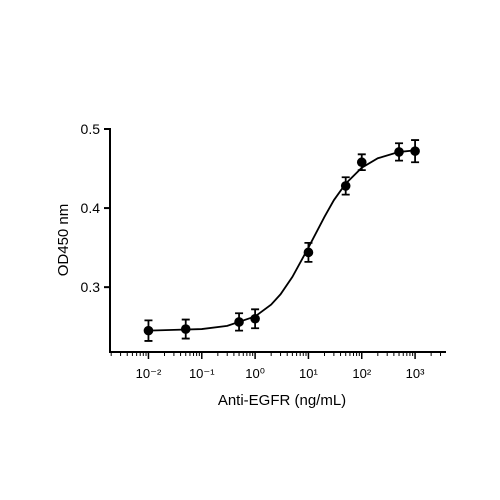  What do you see at coordinates (255, 373) in the screenshot?
I see `x-tick-label: 10⁰` at bounding box center [255, 373].